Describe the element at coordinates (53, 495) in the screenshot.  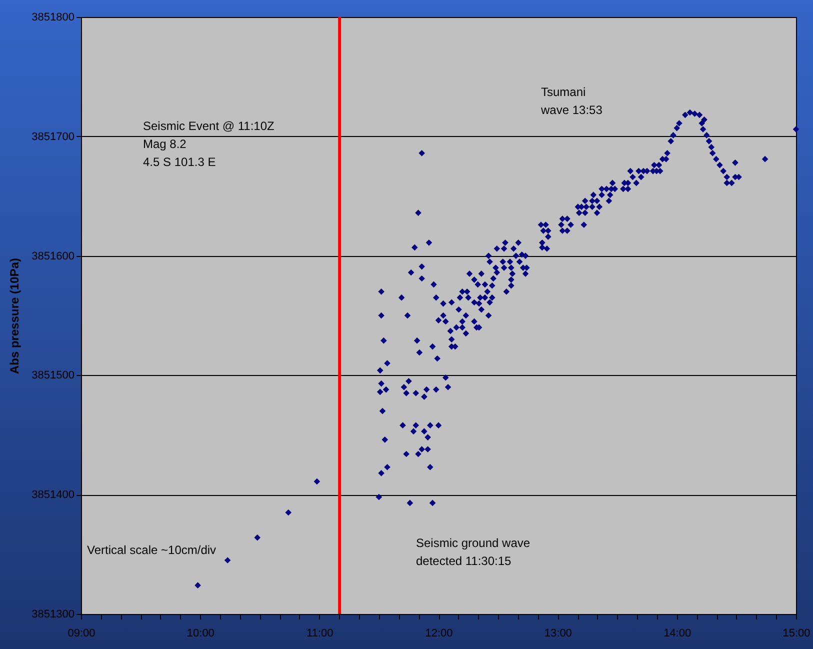
I see `y-tick-label: 3851400` at that location.